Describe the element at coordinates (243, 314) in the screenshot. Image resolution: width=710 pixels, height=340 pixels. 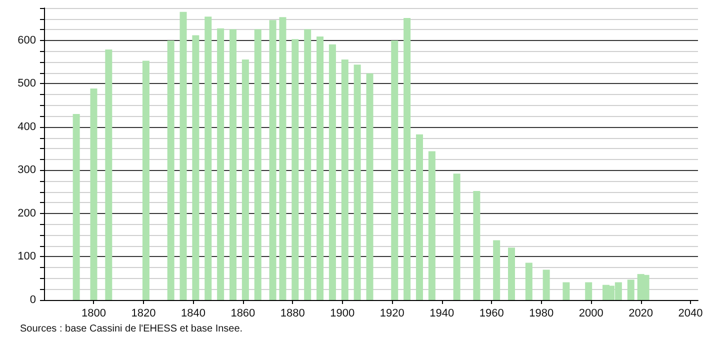
I see `x-tick-label: 1860` at that location.